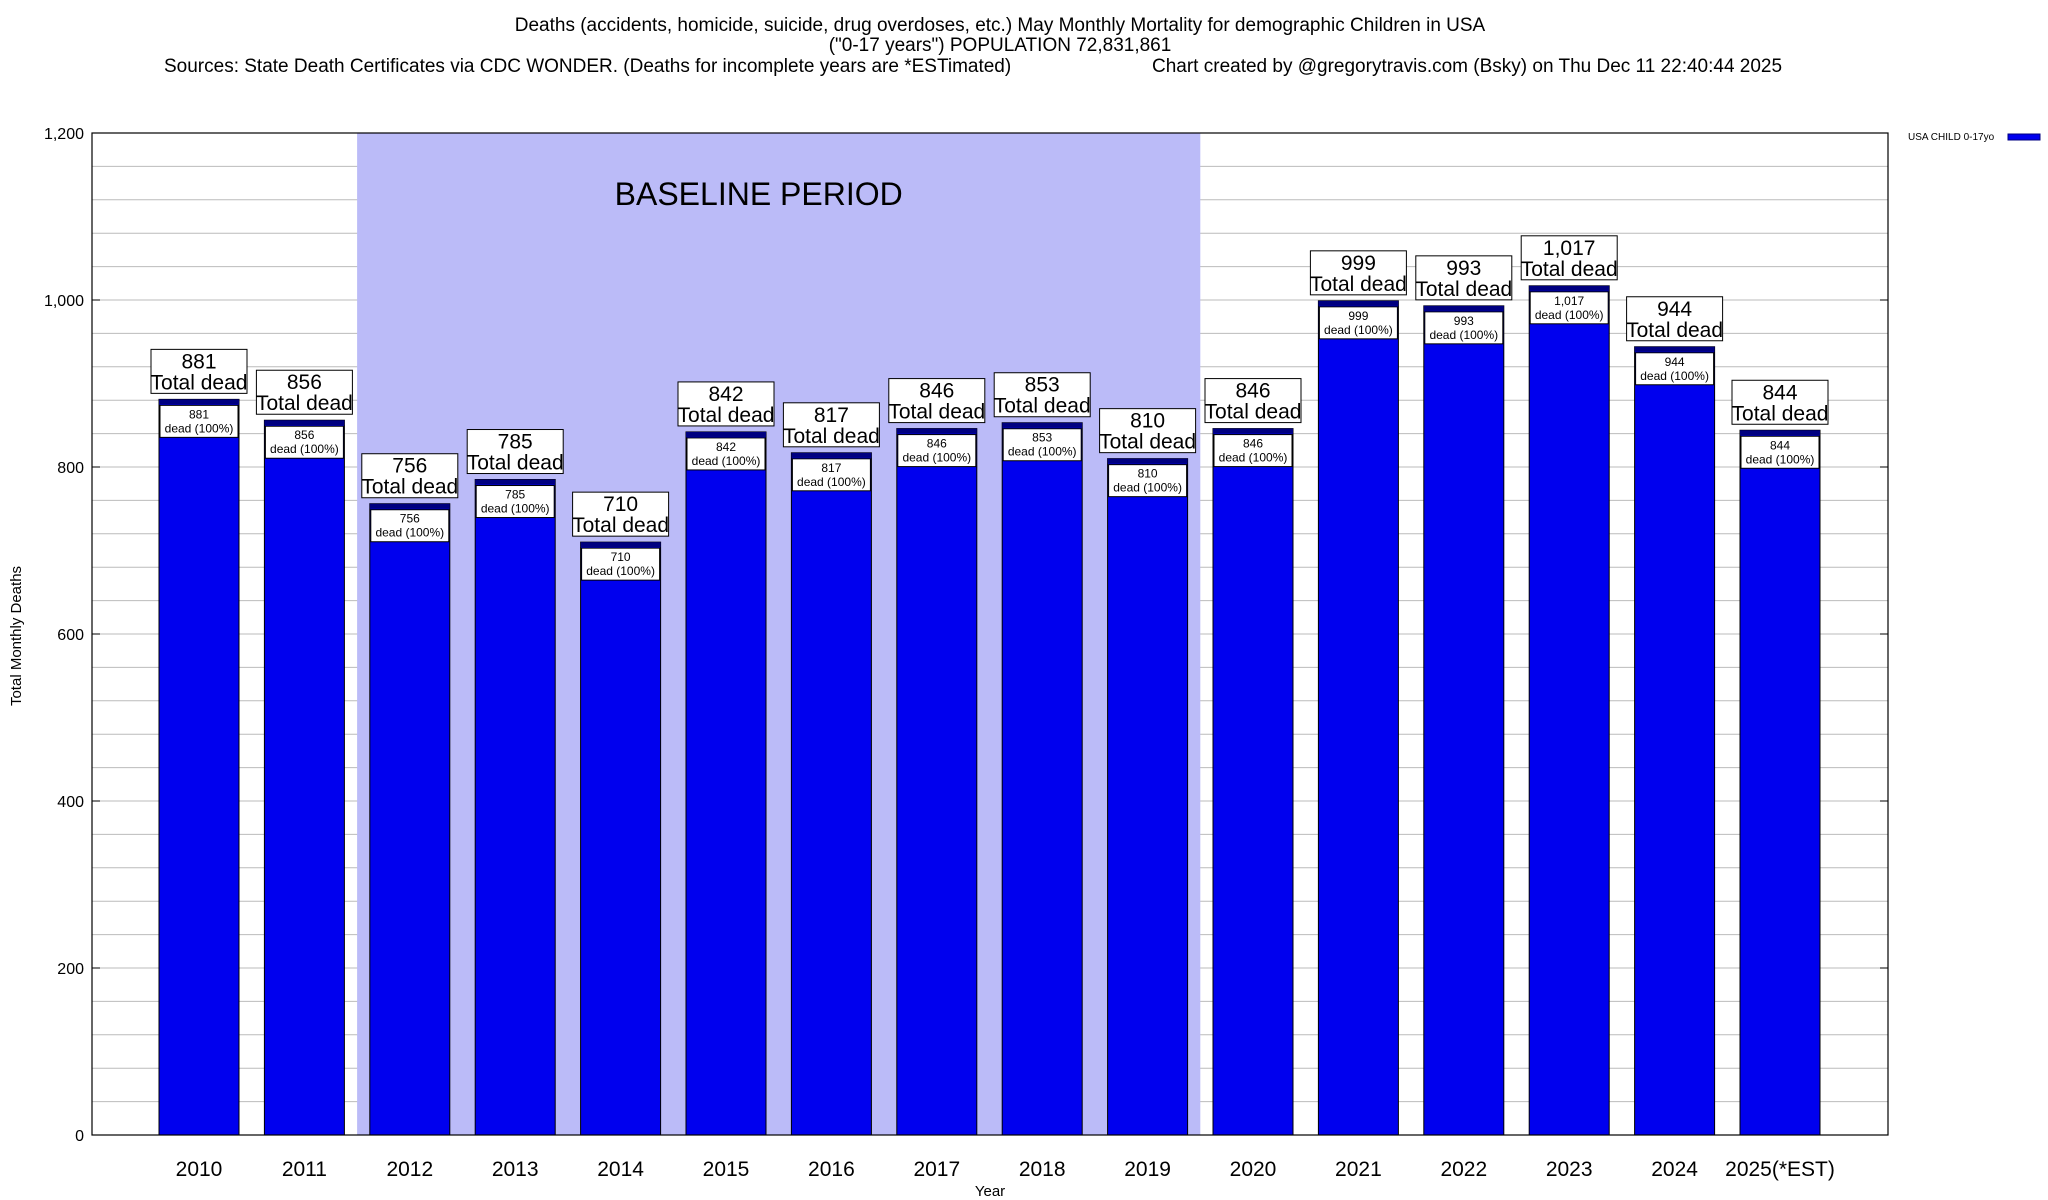 The image size is (2048, 1200). What do you see at coordinates (1358, 263) in the screenshot?
I see `total-value-label: 999` at bounding box center [1358, 263].